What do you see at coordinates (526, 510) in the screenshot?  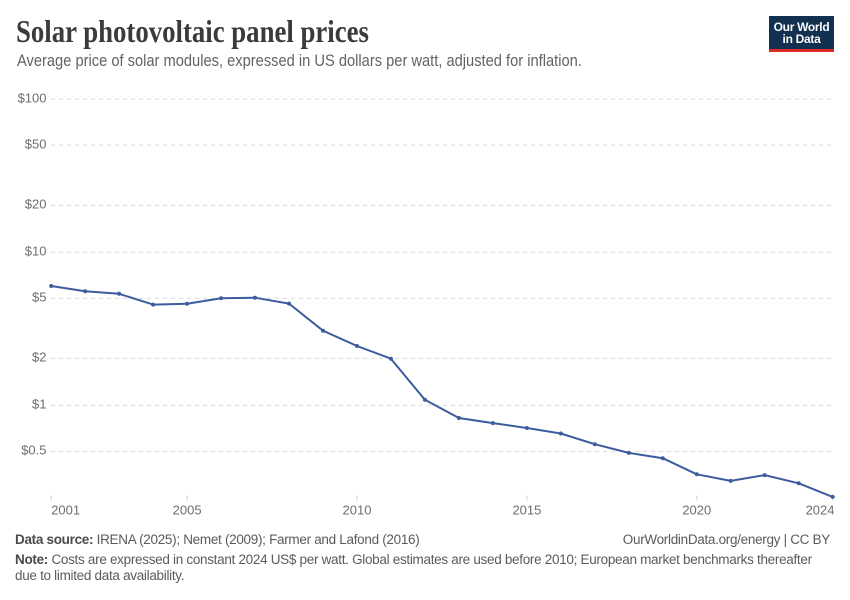 I see `svg-text: 2015` at bounding box center [526, 510].